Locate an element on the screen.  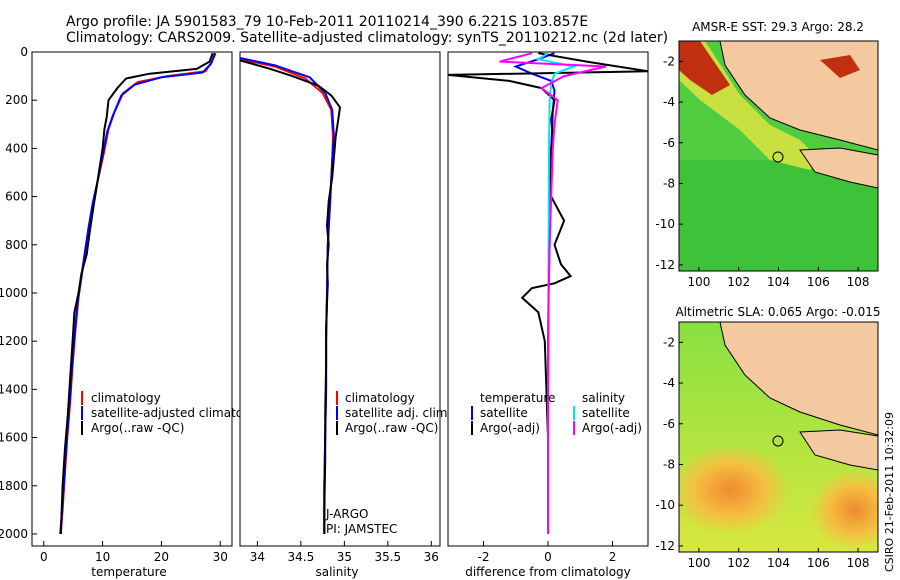
xtick-label-temperature-0: 0 is located at coordinates (44, 557).